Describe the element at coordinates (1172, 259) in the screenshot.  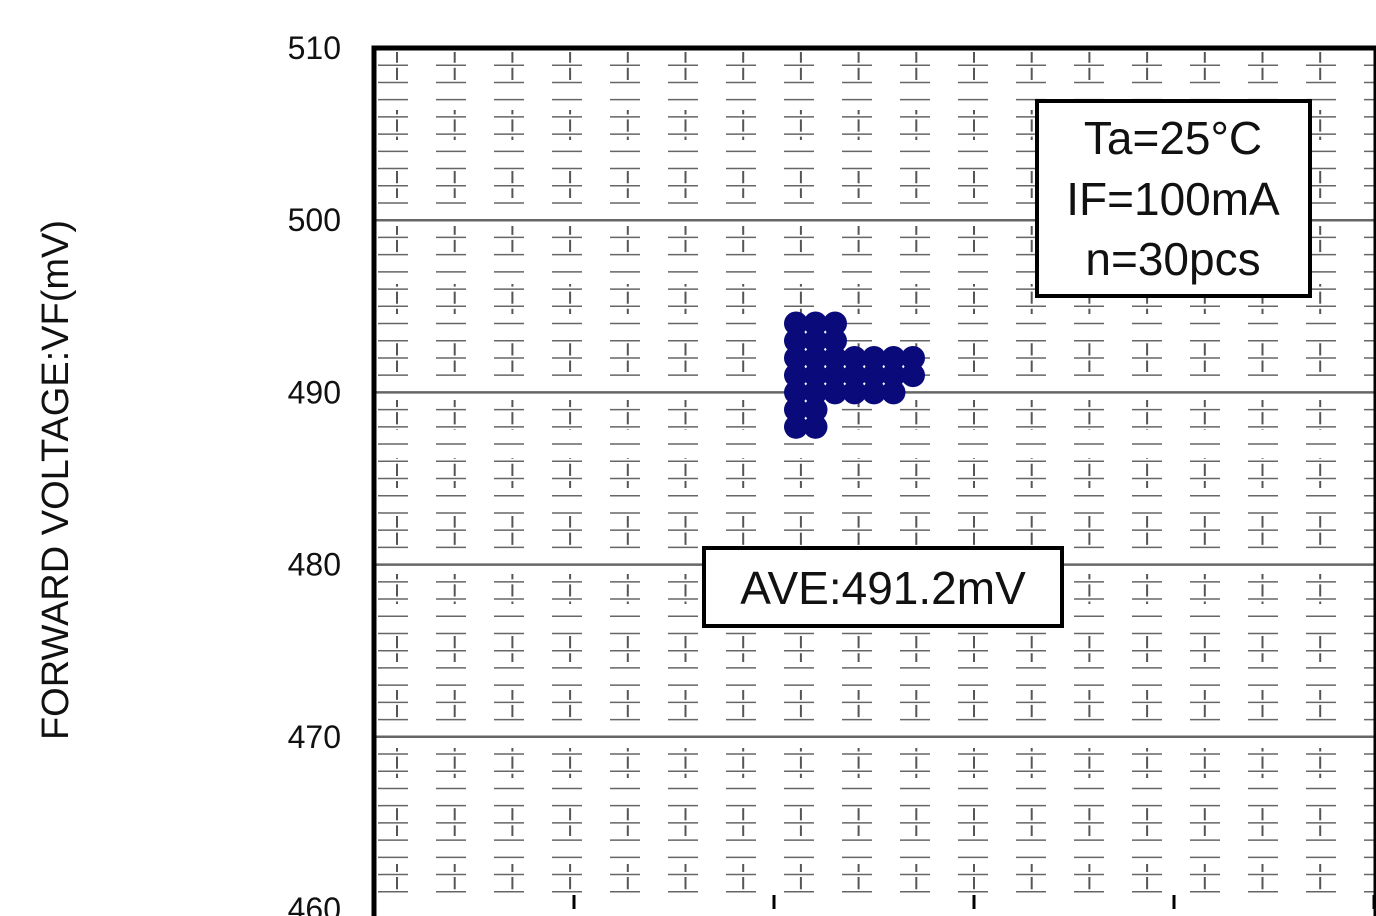
I see `condition-sample-count: n=30pcs` at that location.